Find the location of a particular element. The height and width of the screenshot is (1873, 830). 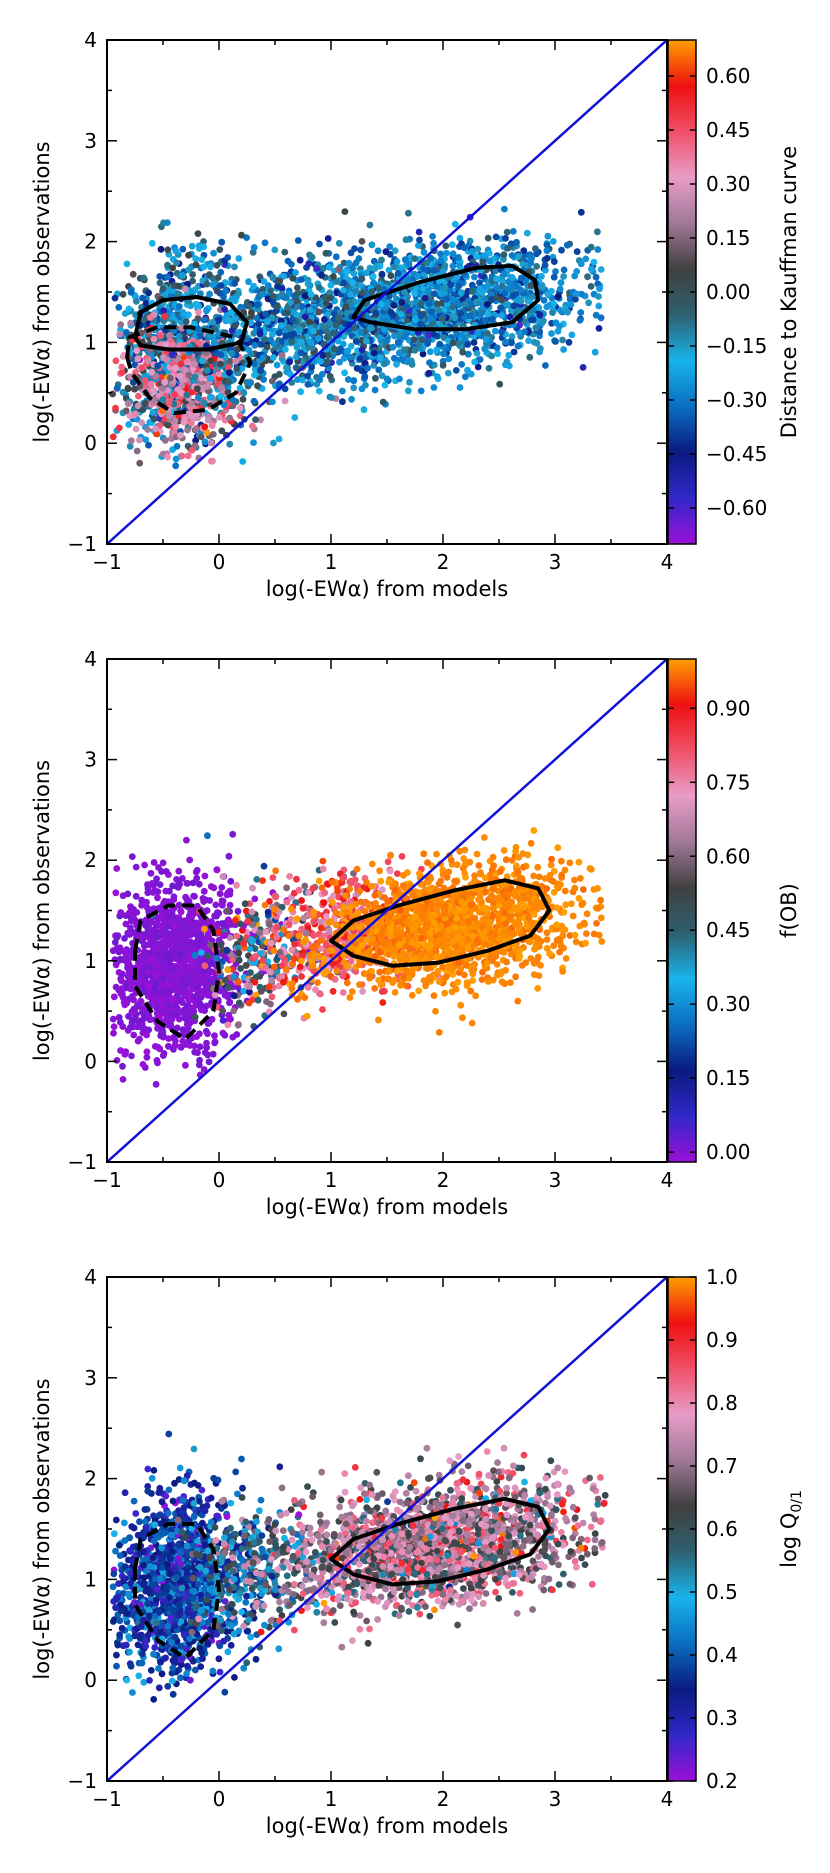

colorbar-tick-label: −0.30 is located at coordinates (736, 400).